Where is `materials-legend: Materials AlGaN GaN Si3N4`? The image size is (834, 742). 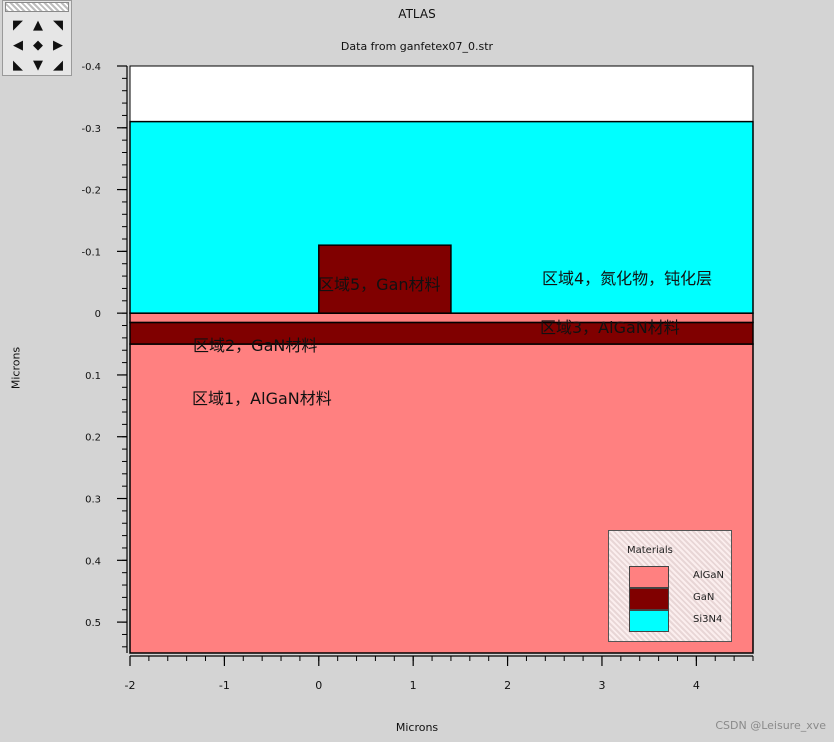
materials-legend: Materials AlGaN GaN Si3N4 is located at coordinates (670, 586).